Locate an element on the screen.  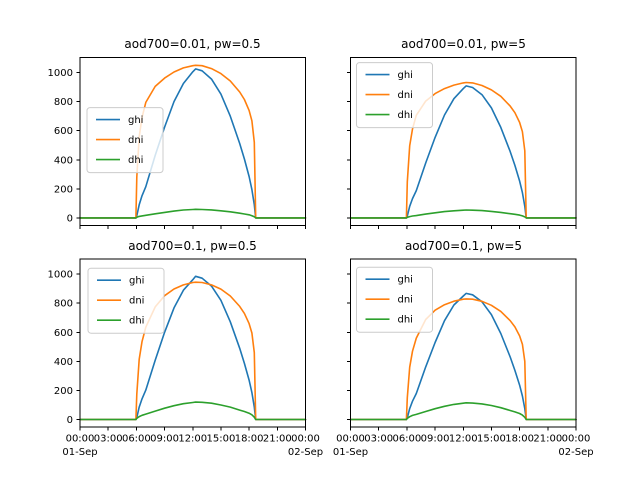
subplot-top-left: 0 200 400 600 800 1000 ghi dni dhi is located at coordinates (177, 143).